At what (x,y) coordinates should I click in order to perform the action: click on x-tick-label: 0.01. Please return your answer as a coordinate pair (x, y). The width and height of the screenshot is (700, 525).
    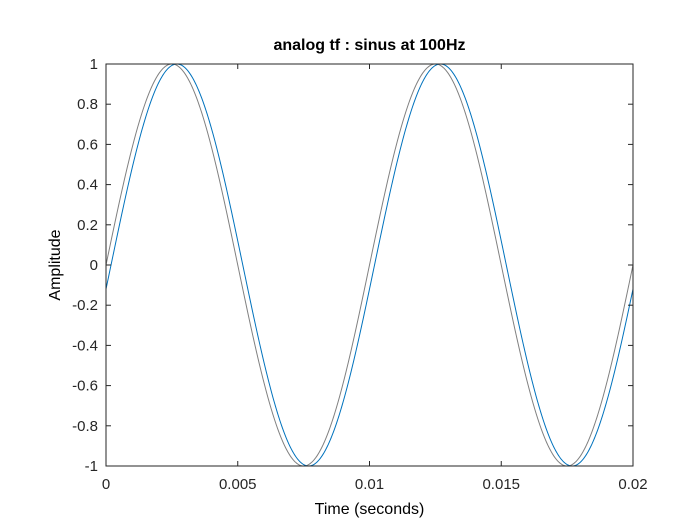
    Looking at the image, I should click on (369, 484).